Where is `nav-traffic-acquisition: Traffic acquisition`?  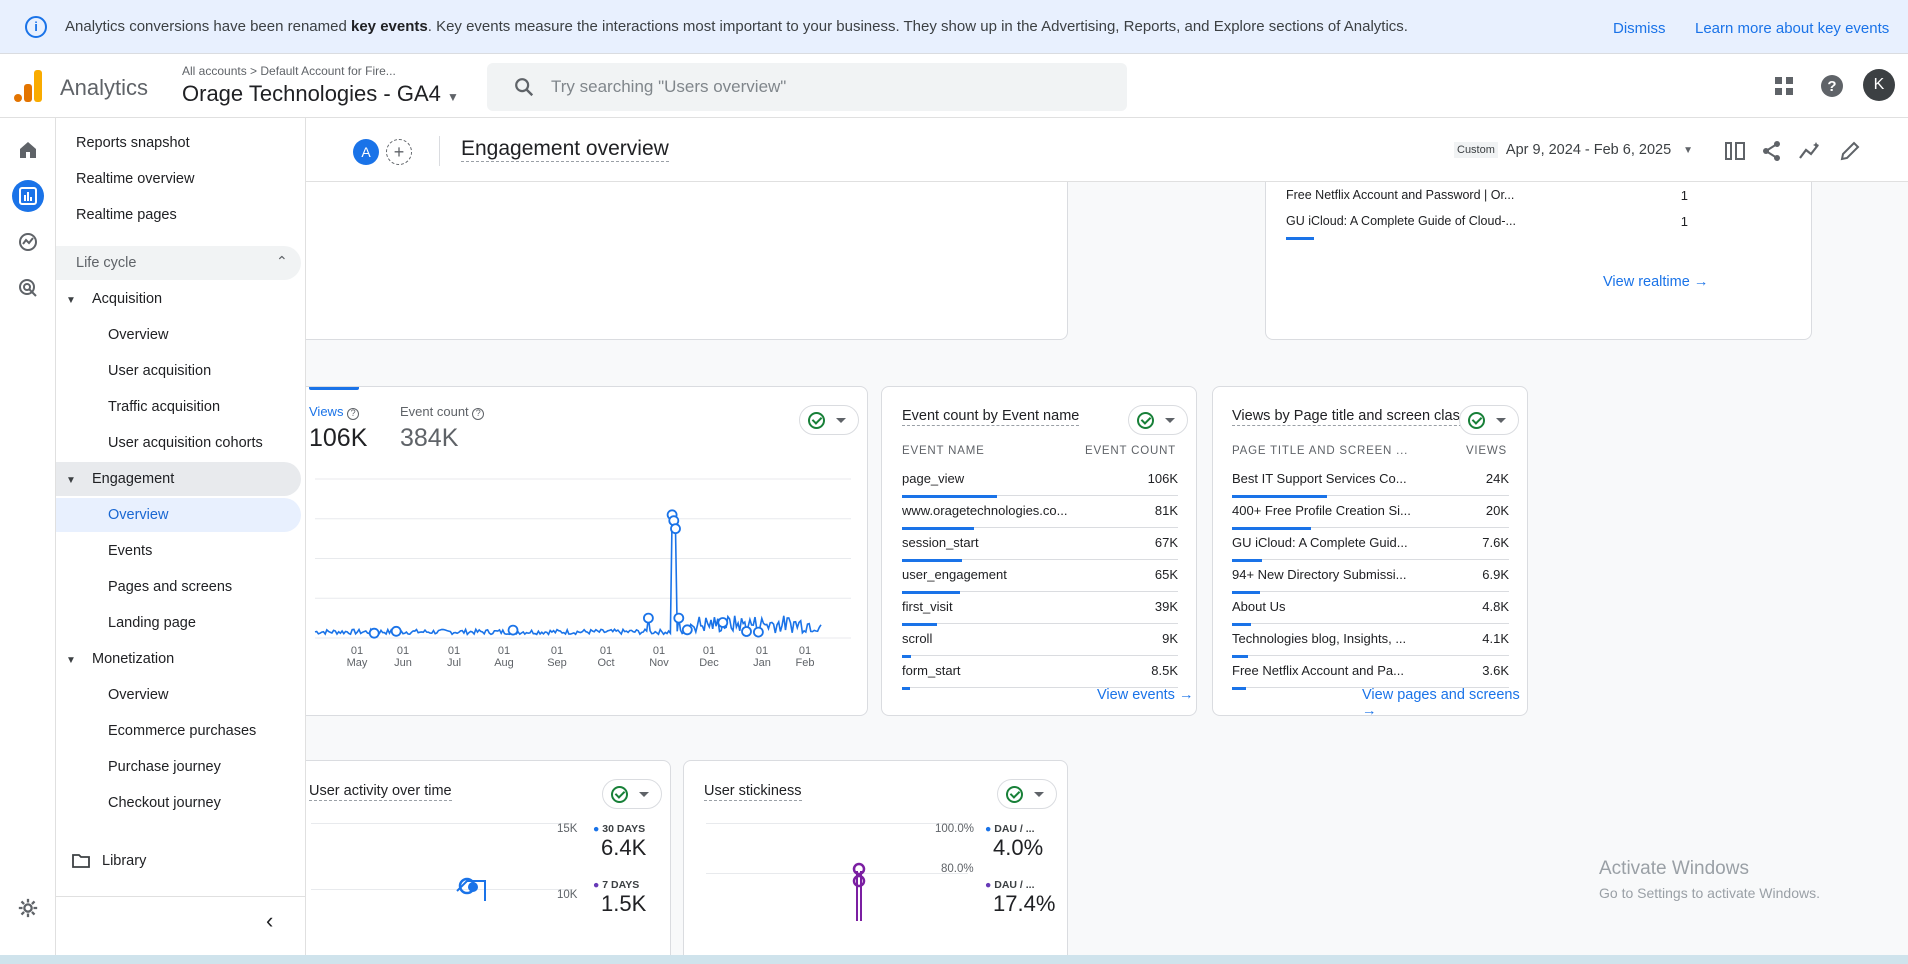
nav-traffic-acquisition: Traffic acquisition is located at coordinates (164, 407).